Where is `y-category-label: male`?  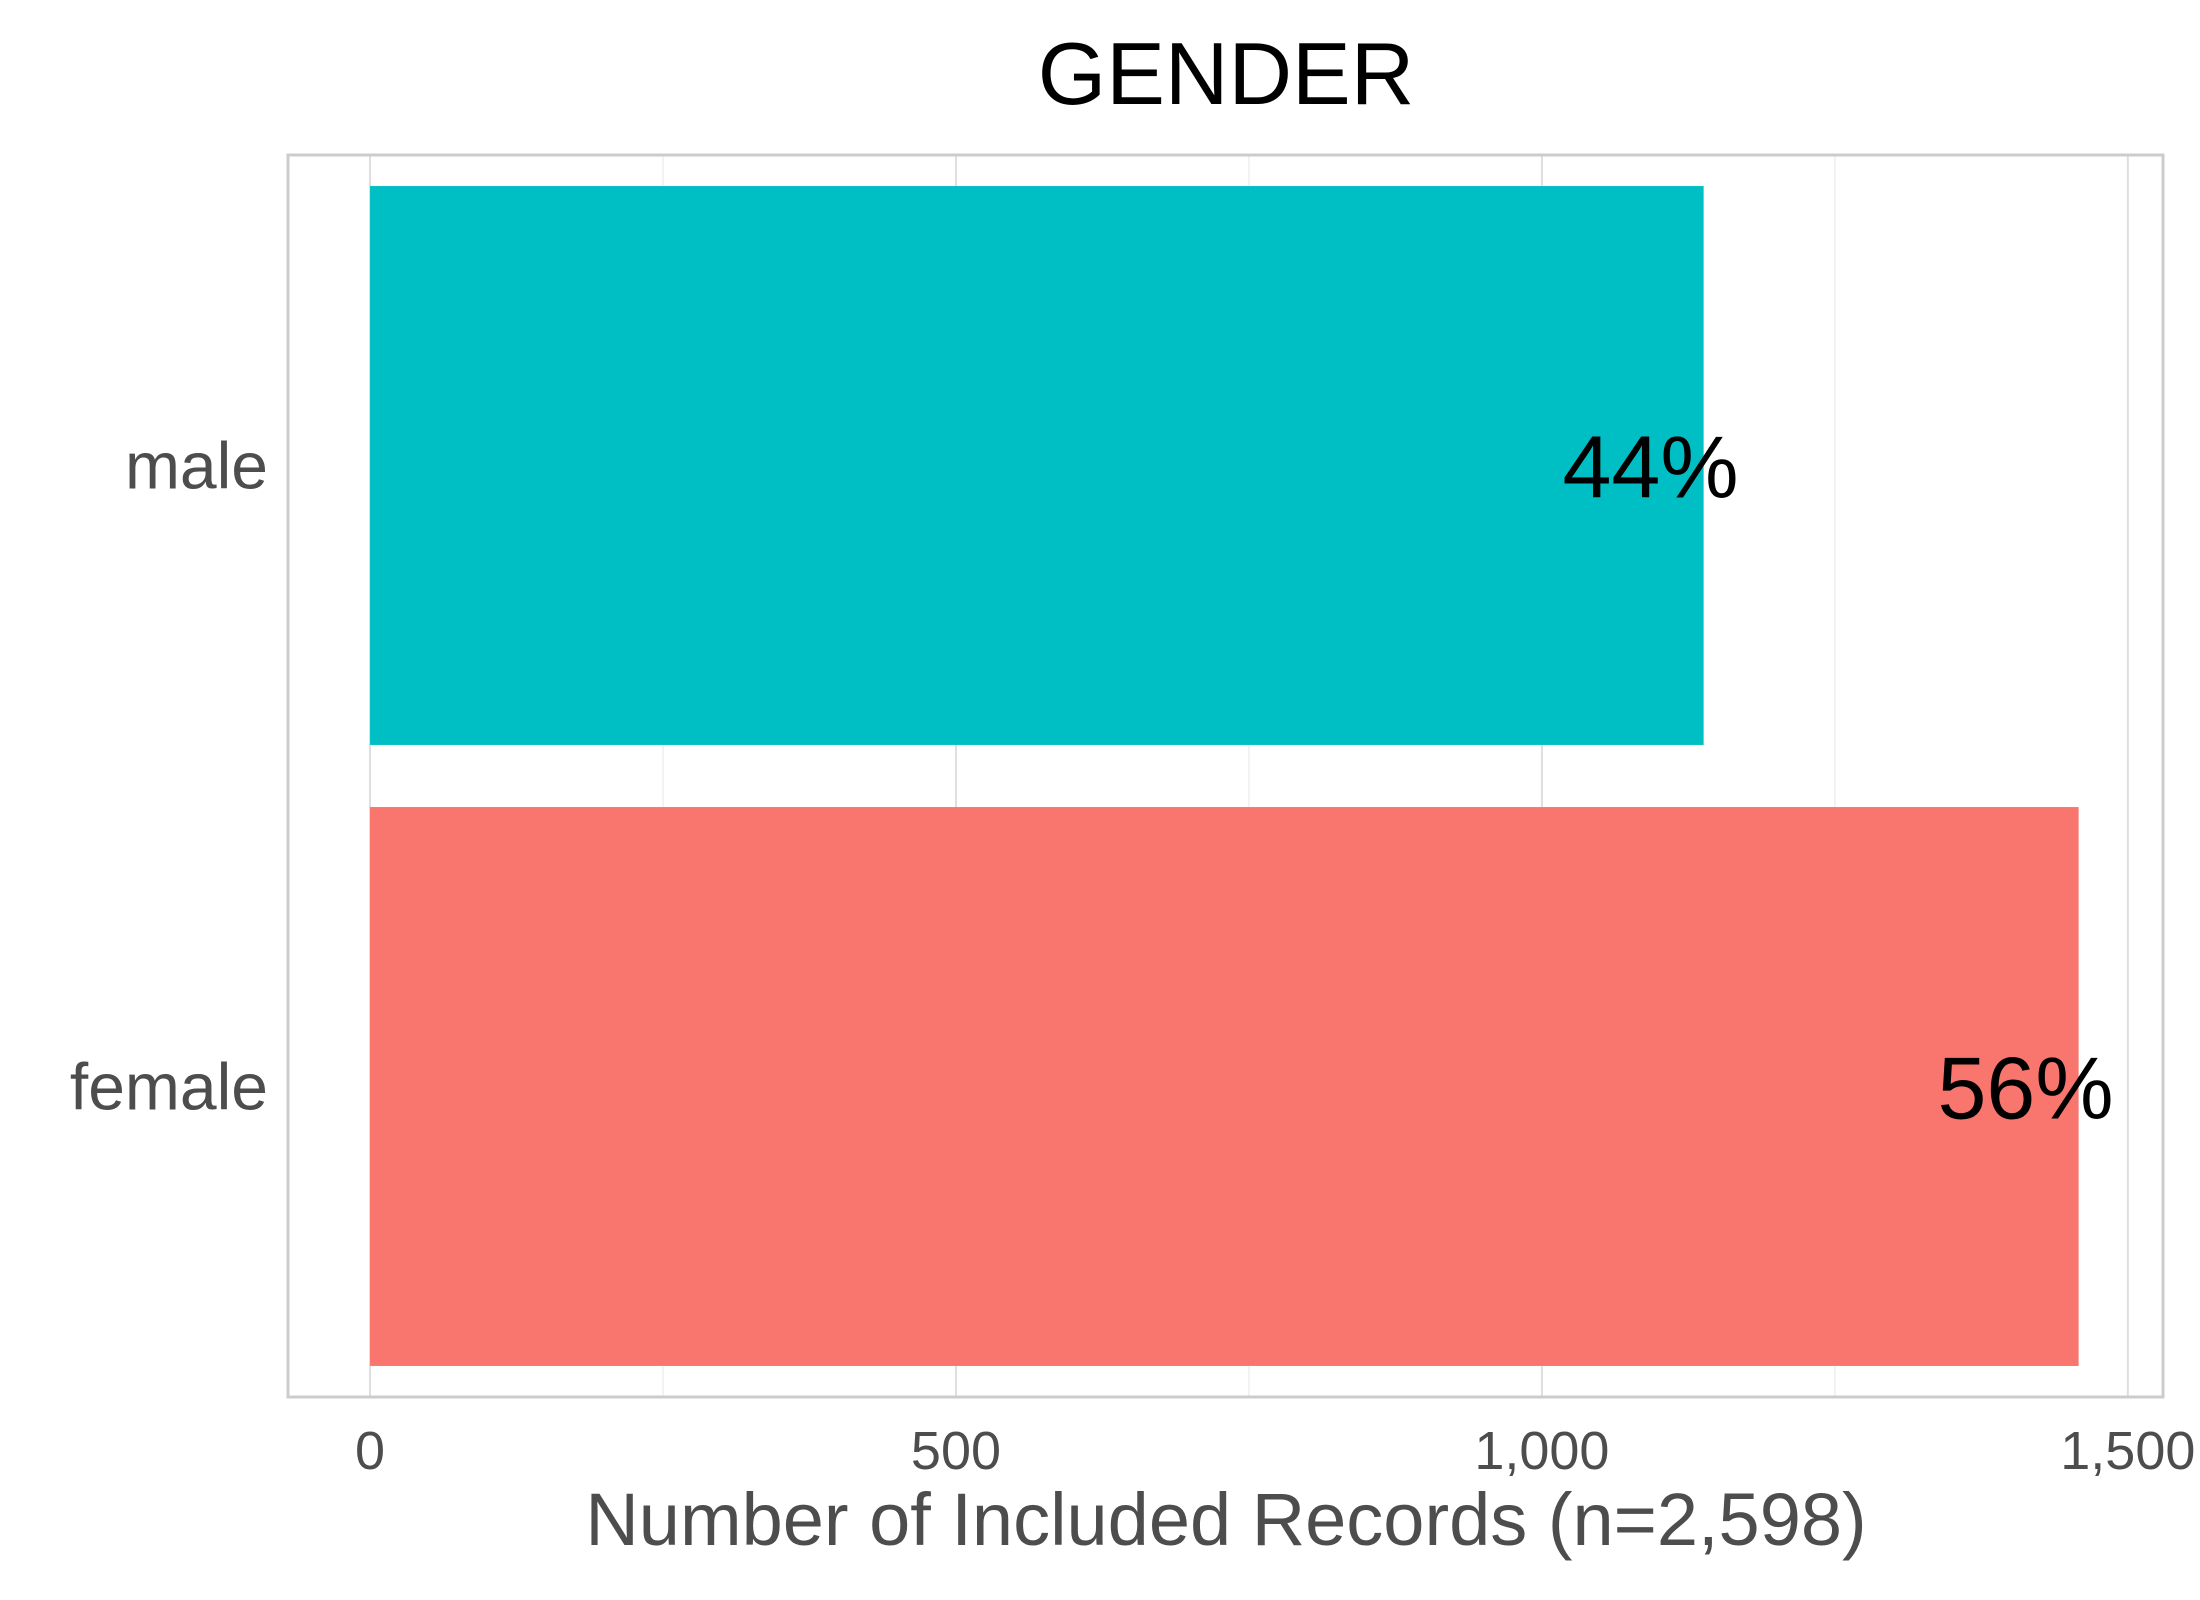
y-category-label: male is located at coordinates (196, 466).